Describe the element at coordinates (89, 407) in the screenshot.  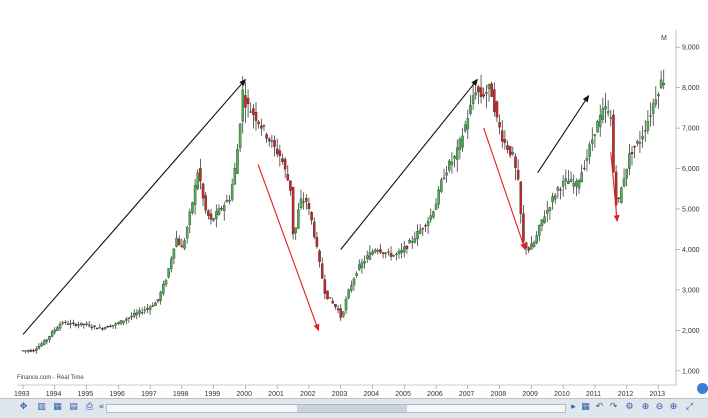
I see `print-icon: ⎙` at that location.